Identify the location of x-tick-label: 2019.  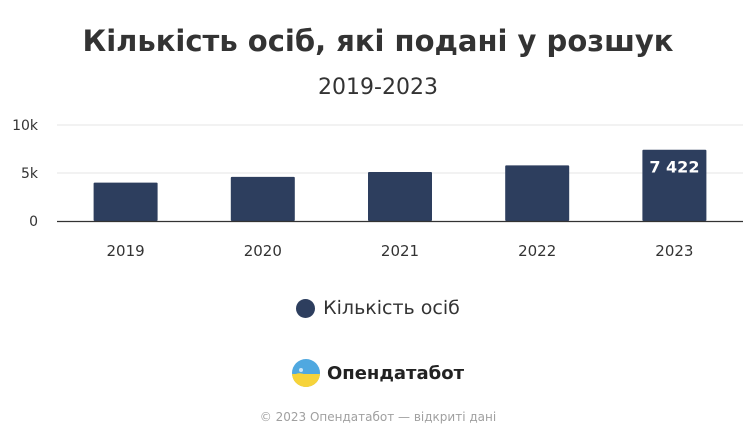
(126, 251).